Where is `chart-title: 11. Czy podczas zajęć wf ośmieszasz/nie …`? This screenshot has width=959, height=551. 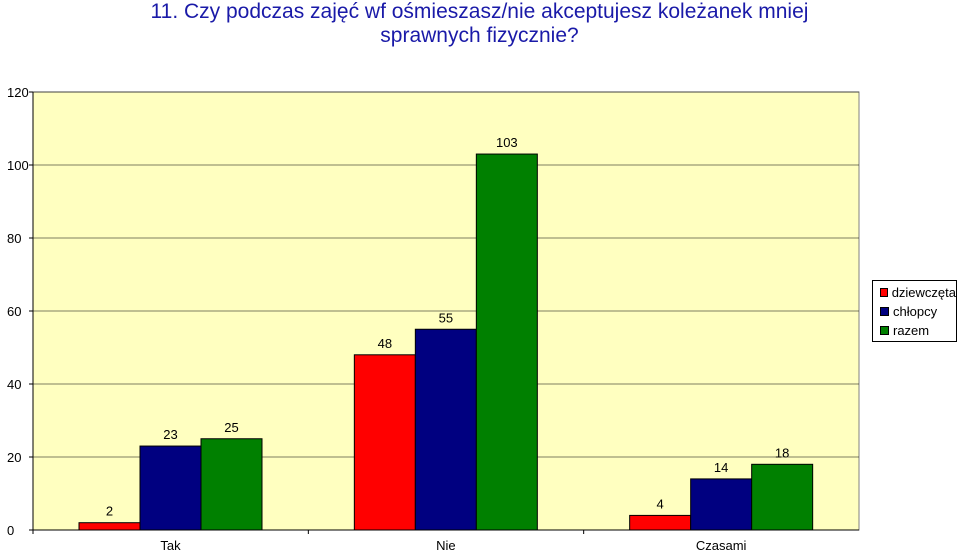
chart-title: 11. Czy podczas zajęć wf ośmieszasz/nie … is located at coordinates (479, 24).